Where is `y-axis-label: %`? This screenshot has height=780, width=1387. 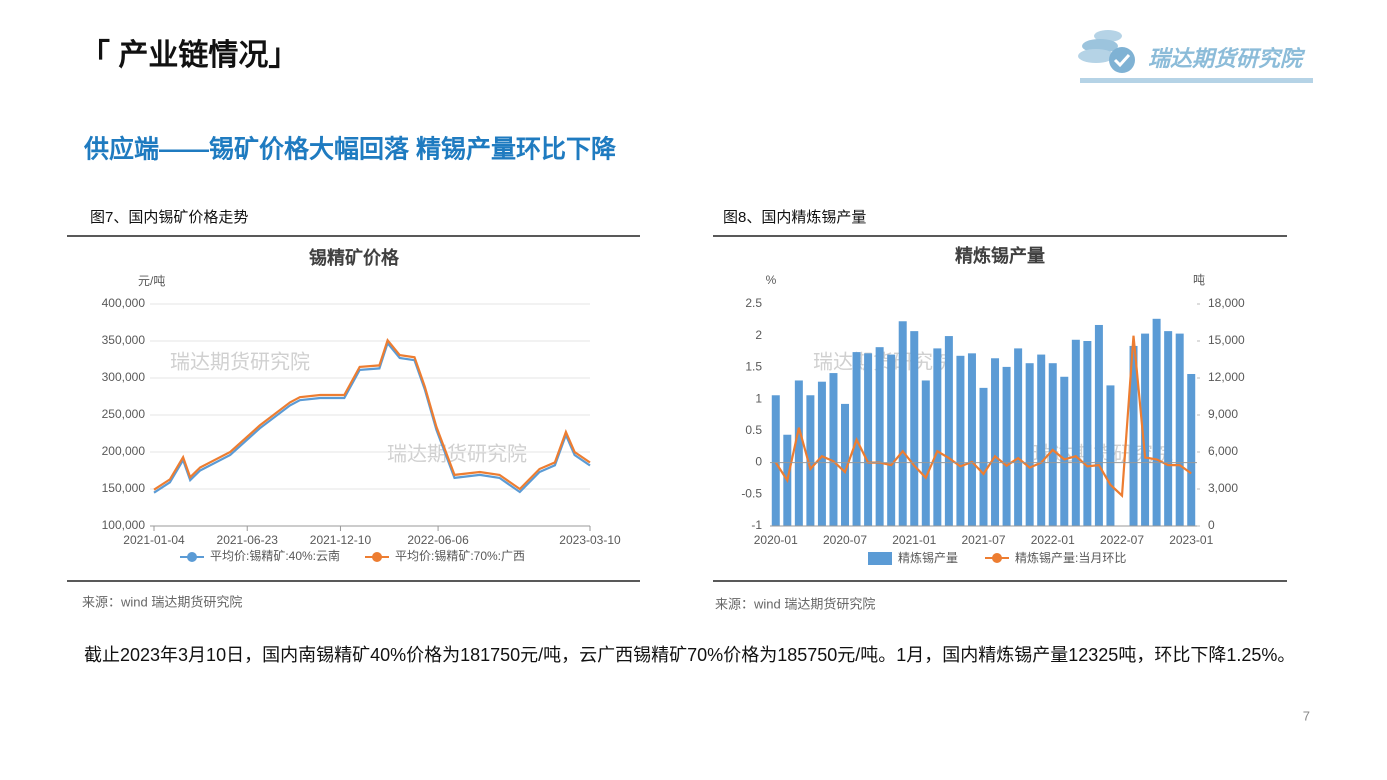 y-axis-label: % is located at coordinates (771, 280).